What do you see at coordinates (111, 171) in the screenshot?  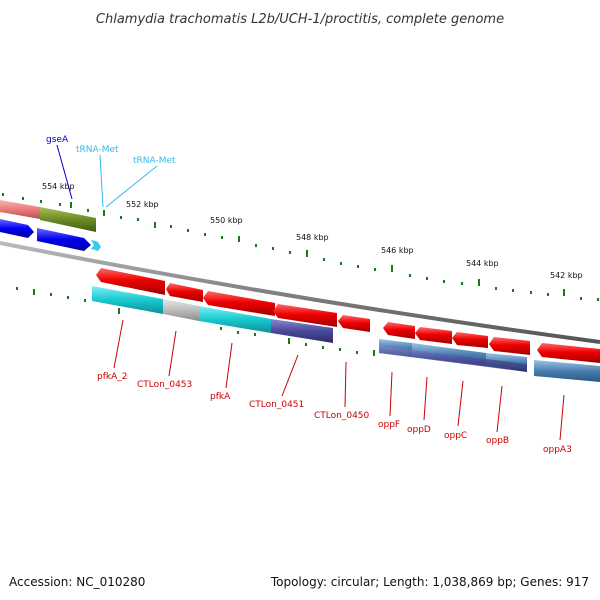 I see `top-gene-labels: gseA tRNA-Met tRNA-Met` at bounding box center [111, 171].